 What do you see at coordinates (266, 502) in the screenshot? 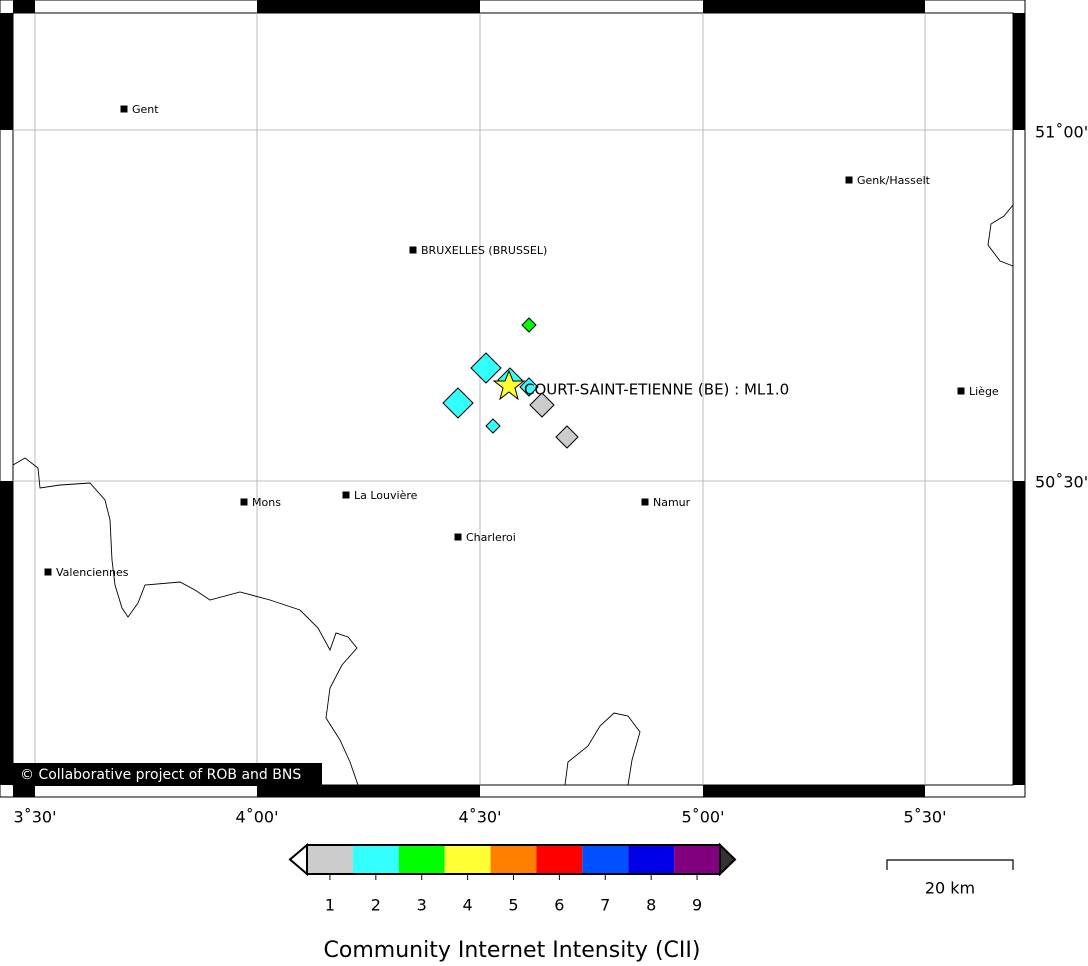
I see `city-label: Mons` at bounding box center [266, 502].